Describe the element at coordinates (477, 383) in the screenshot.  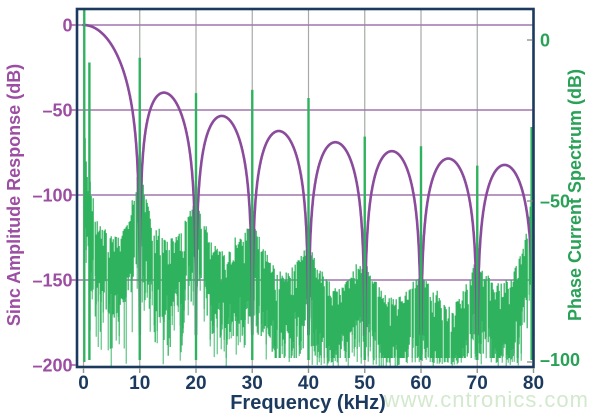
I see `x-tick-label: 70` at that location.